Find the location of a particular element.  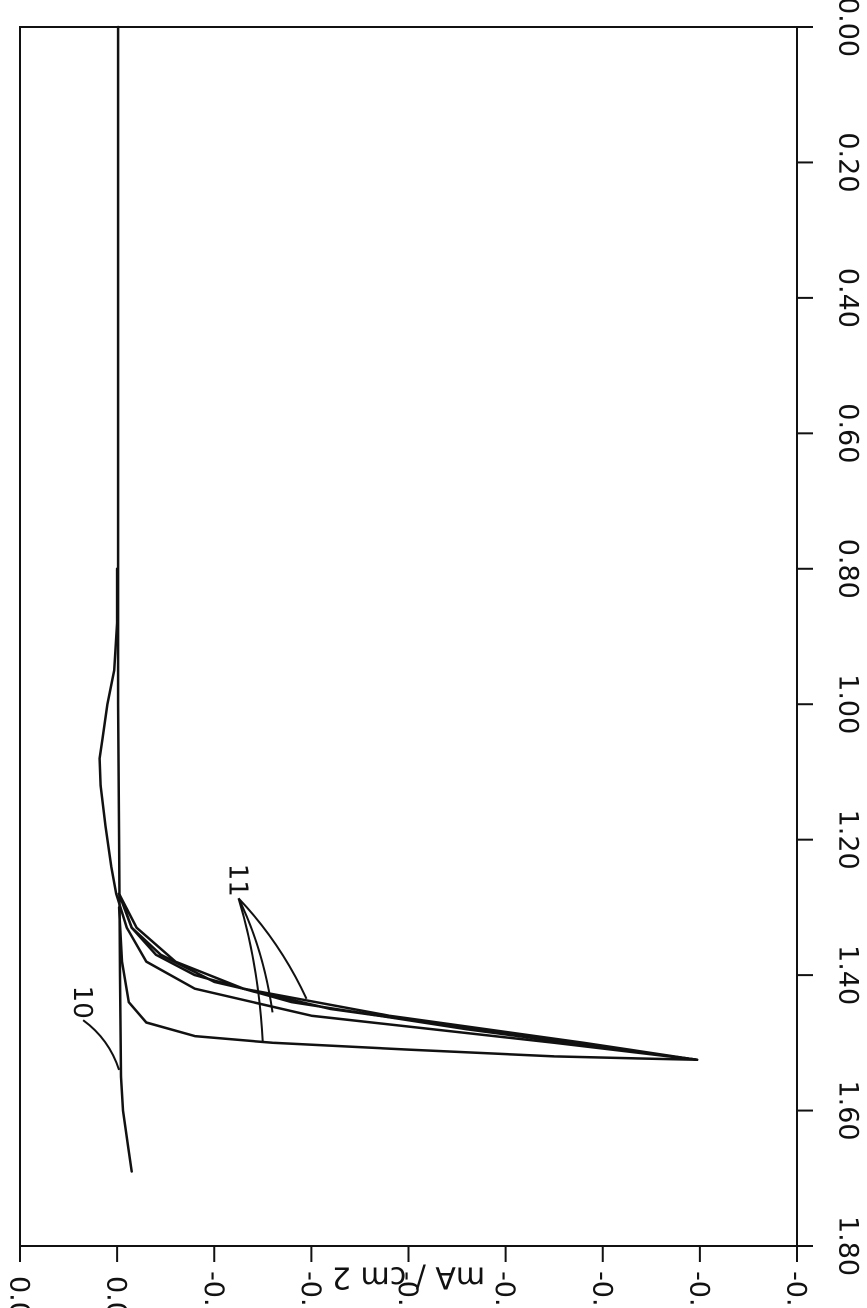

y-axis-title: mA / cm 2 is located at coordinates (408, 1277).